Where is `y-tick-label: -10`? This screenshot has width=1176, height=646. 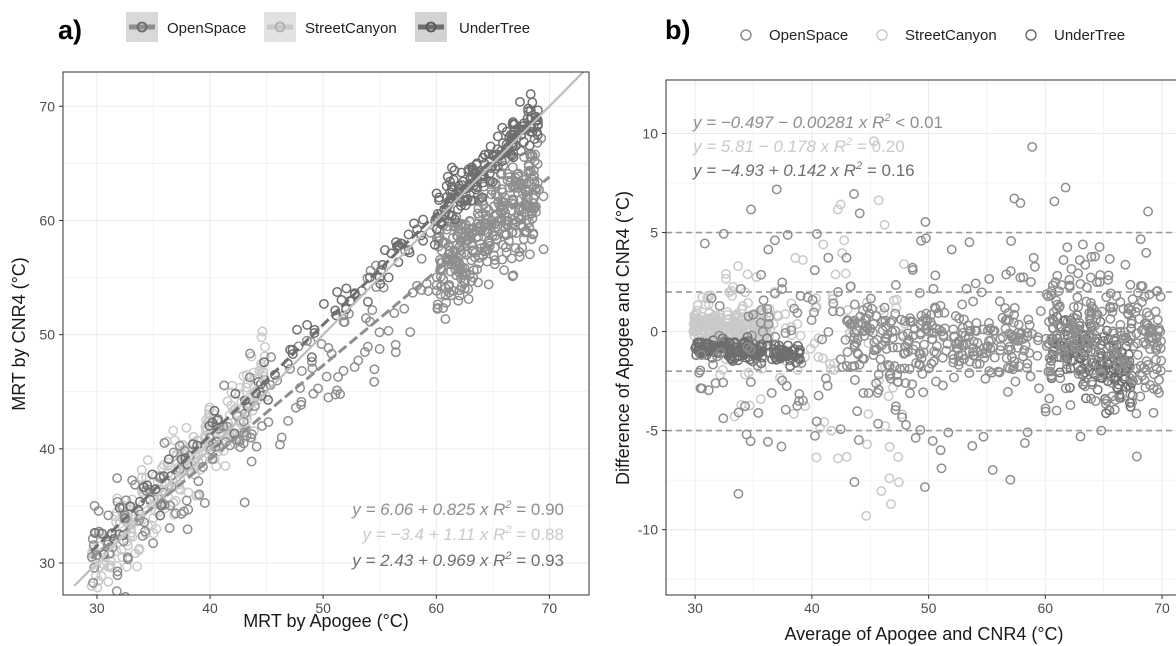
y-tick-label: -10 is located at coordinates (648, 530).